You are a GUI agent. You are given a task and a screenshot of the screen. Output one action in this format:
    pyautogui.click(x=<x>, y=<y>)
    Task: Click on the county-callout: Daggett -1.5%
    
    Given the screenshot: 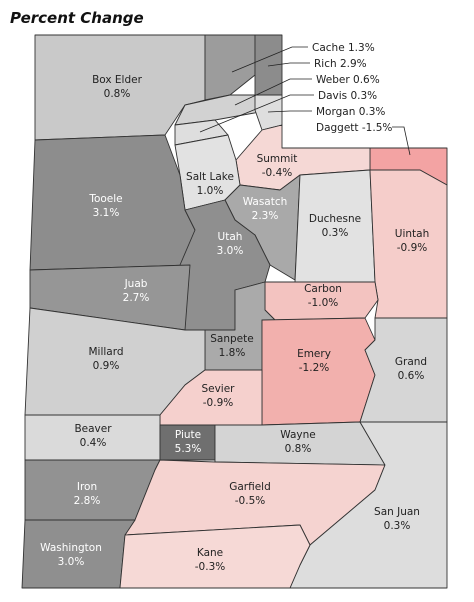 What is the action you would take?
    pyautogui.click(x=354, y=128)
    